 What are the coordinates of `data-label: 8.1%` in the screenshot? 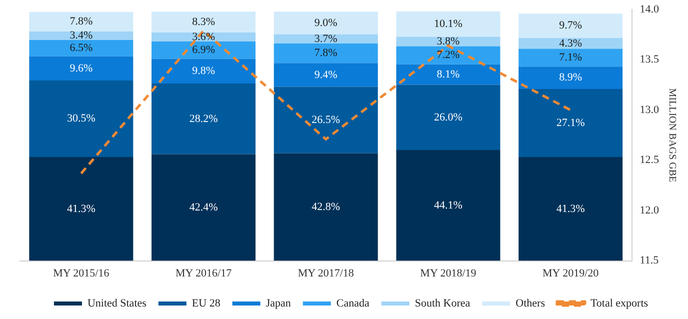 It's located at (448, 74).